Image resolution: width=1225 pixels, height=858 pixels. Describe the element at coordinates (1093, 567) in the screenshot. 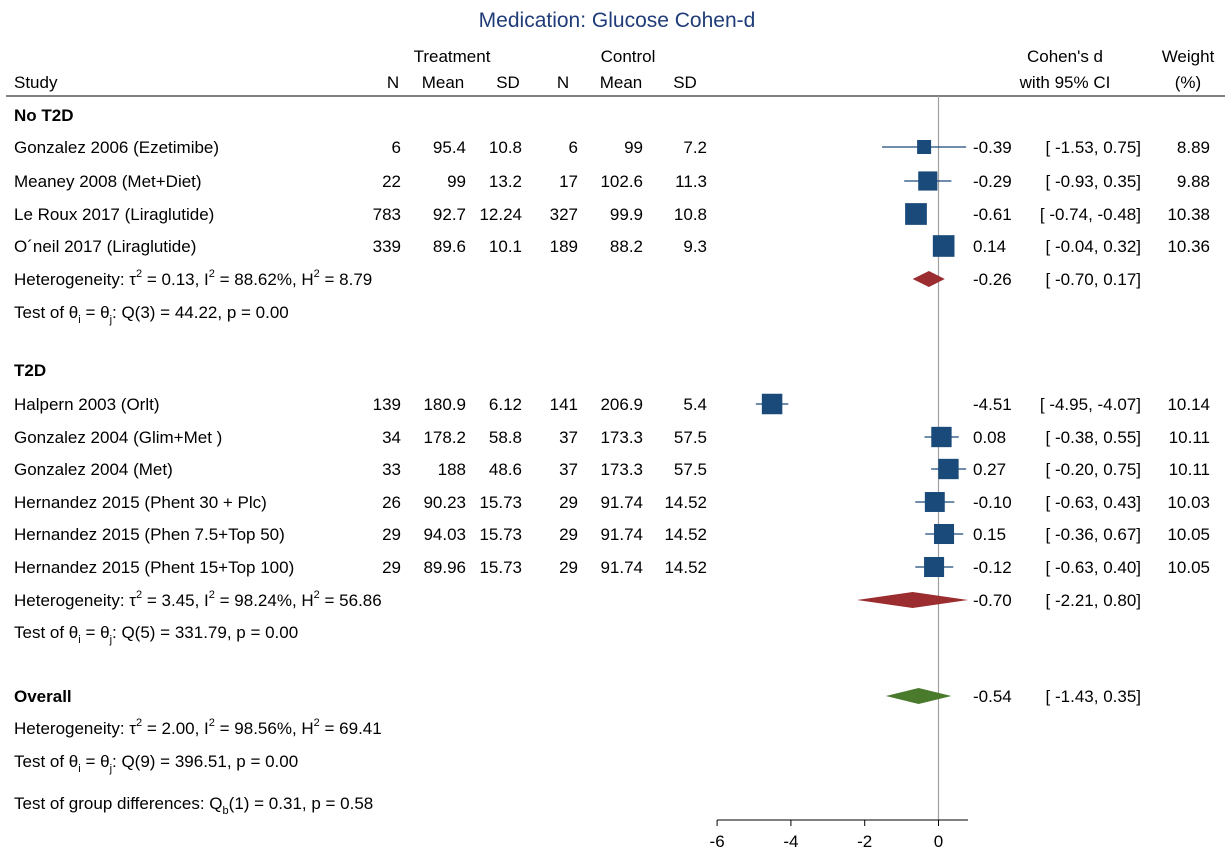

I see `study-row-10-ci-label: [ -0.63, 0.40]` at that location.